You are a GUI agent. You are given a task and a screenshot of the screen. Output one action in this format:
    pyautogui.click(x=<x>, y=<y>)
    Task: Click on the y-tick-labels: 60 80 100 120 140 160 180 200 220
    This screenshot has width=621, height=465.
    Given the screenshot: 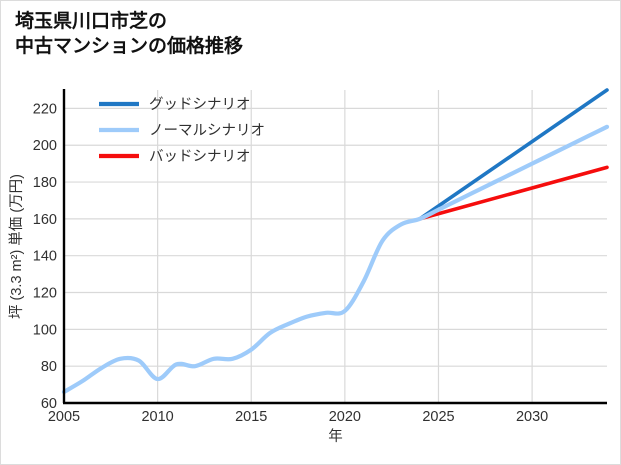 What is the action you would take?
    pyautogui.click(x=45, y=256)
    